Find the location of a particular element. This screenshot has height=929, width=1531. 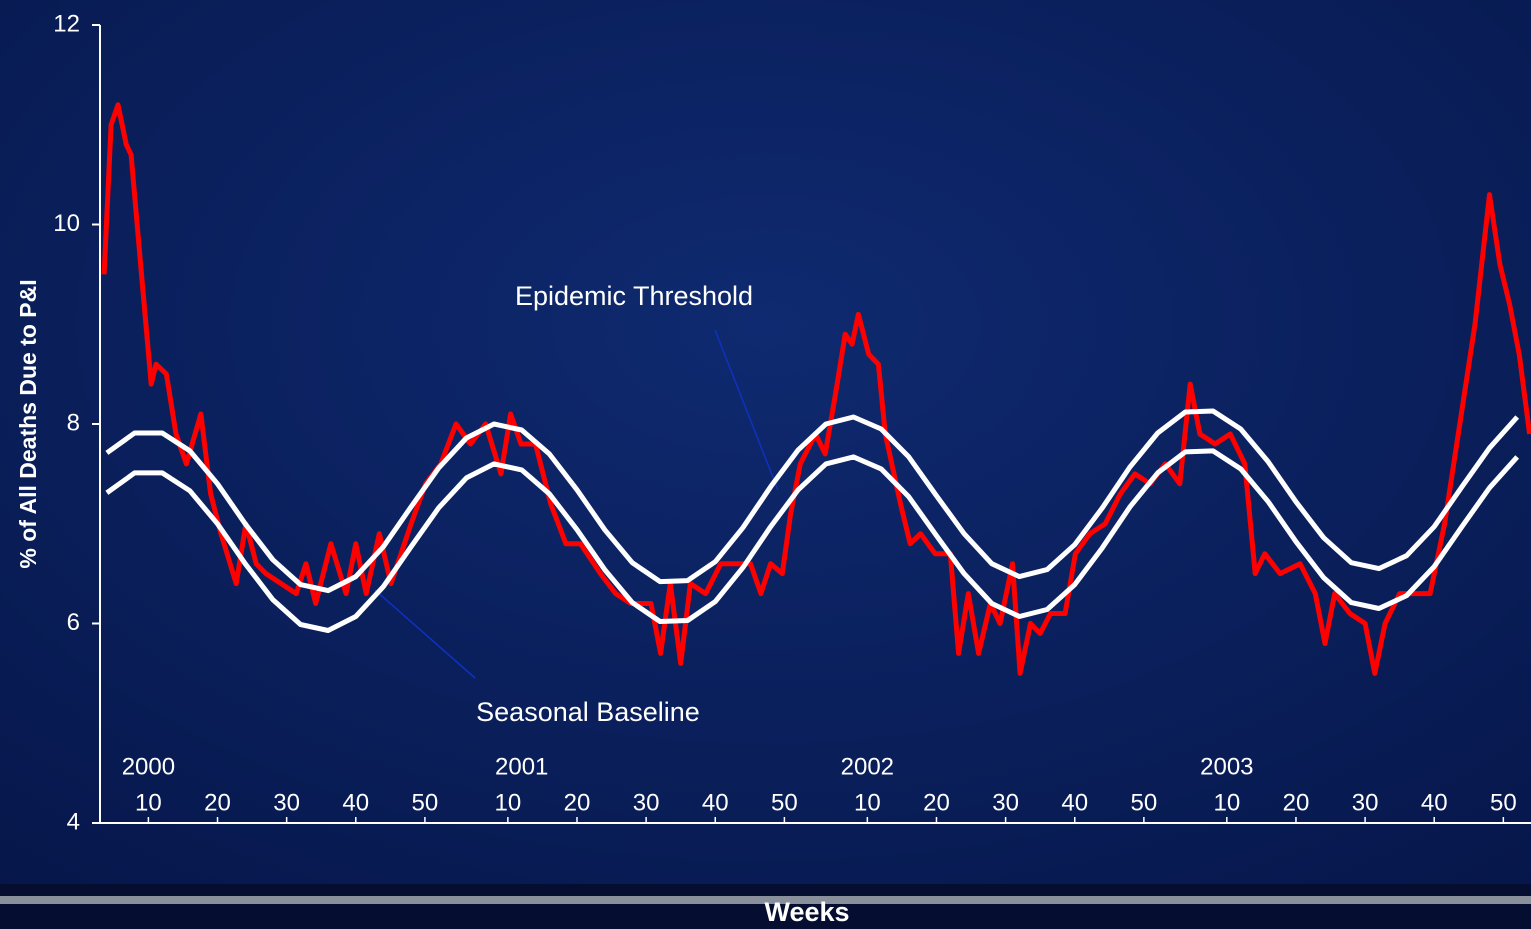

year-label: 2003 is located at coordinates (1226, 766).